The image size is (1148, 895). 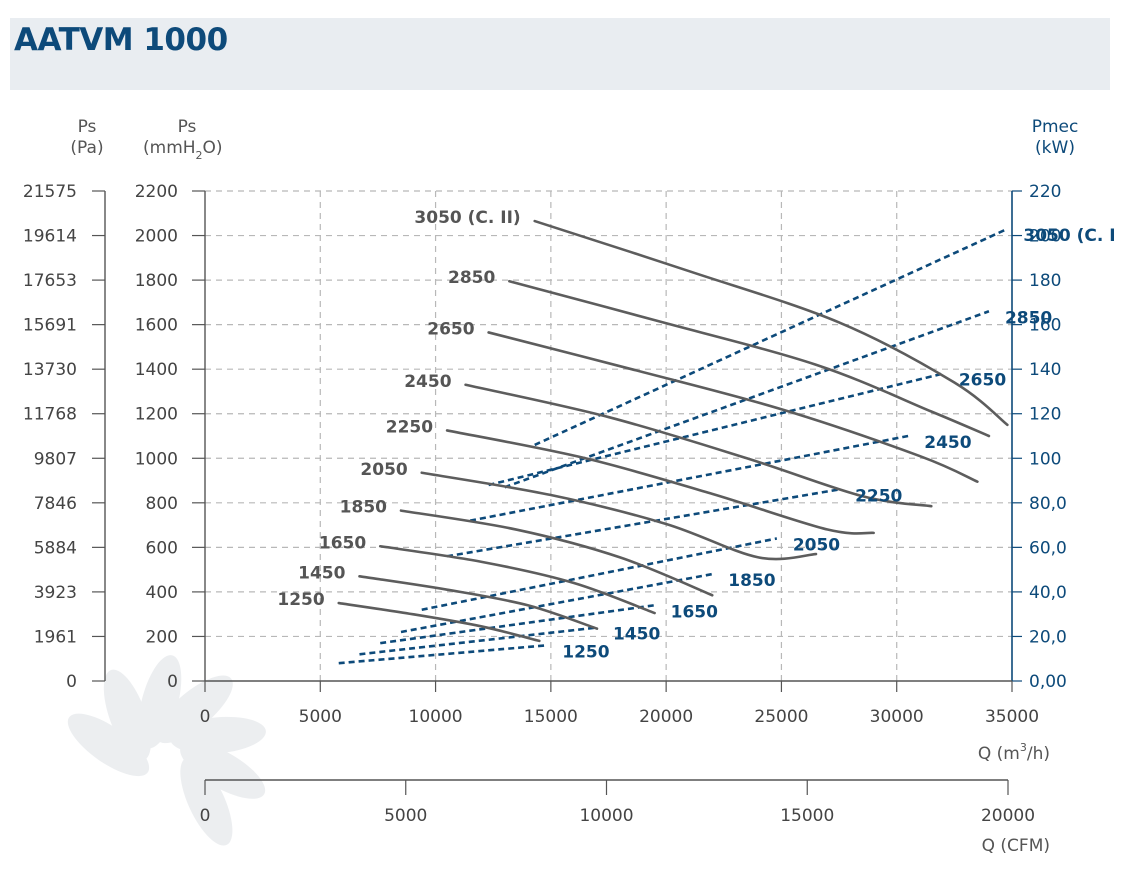 What do you see at coordinates (342, 543) in the screenshot?
I see `pressure-curve-label: 1650` at bounding box center [342, 543].